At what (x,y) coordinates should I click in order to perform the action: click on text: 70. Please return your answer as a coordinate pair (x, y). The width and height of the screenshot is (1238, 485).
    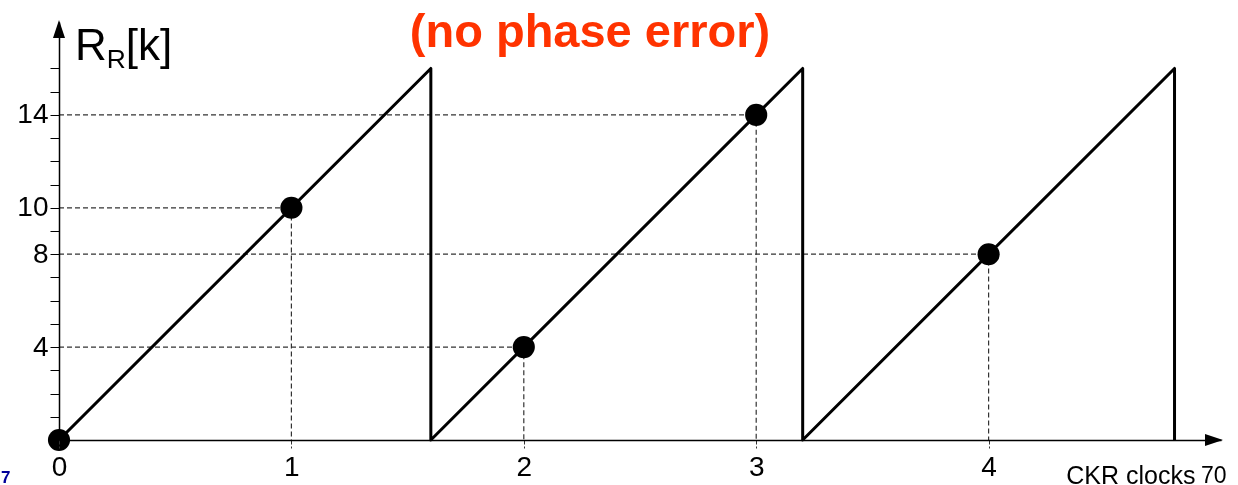
    Looking at the image, I should click on (1214, 473).